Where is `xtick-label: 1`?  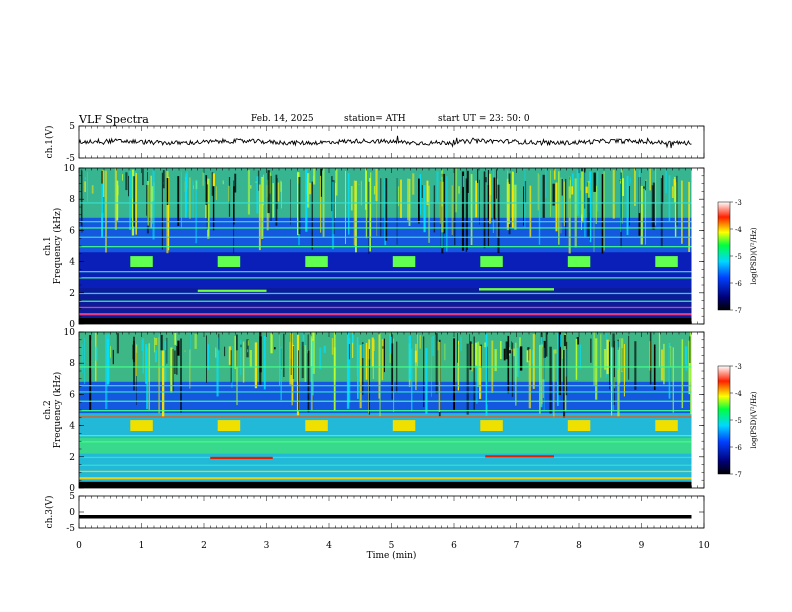
xtick-label: 1 is located at coordinates (142, 546).